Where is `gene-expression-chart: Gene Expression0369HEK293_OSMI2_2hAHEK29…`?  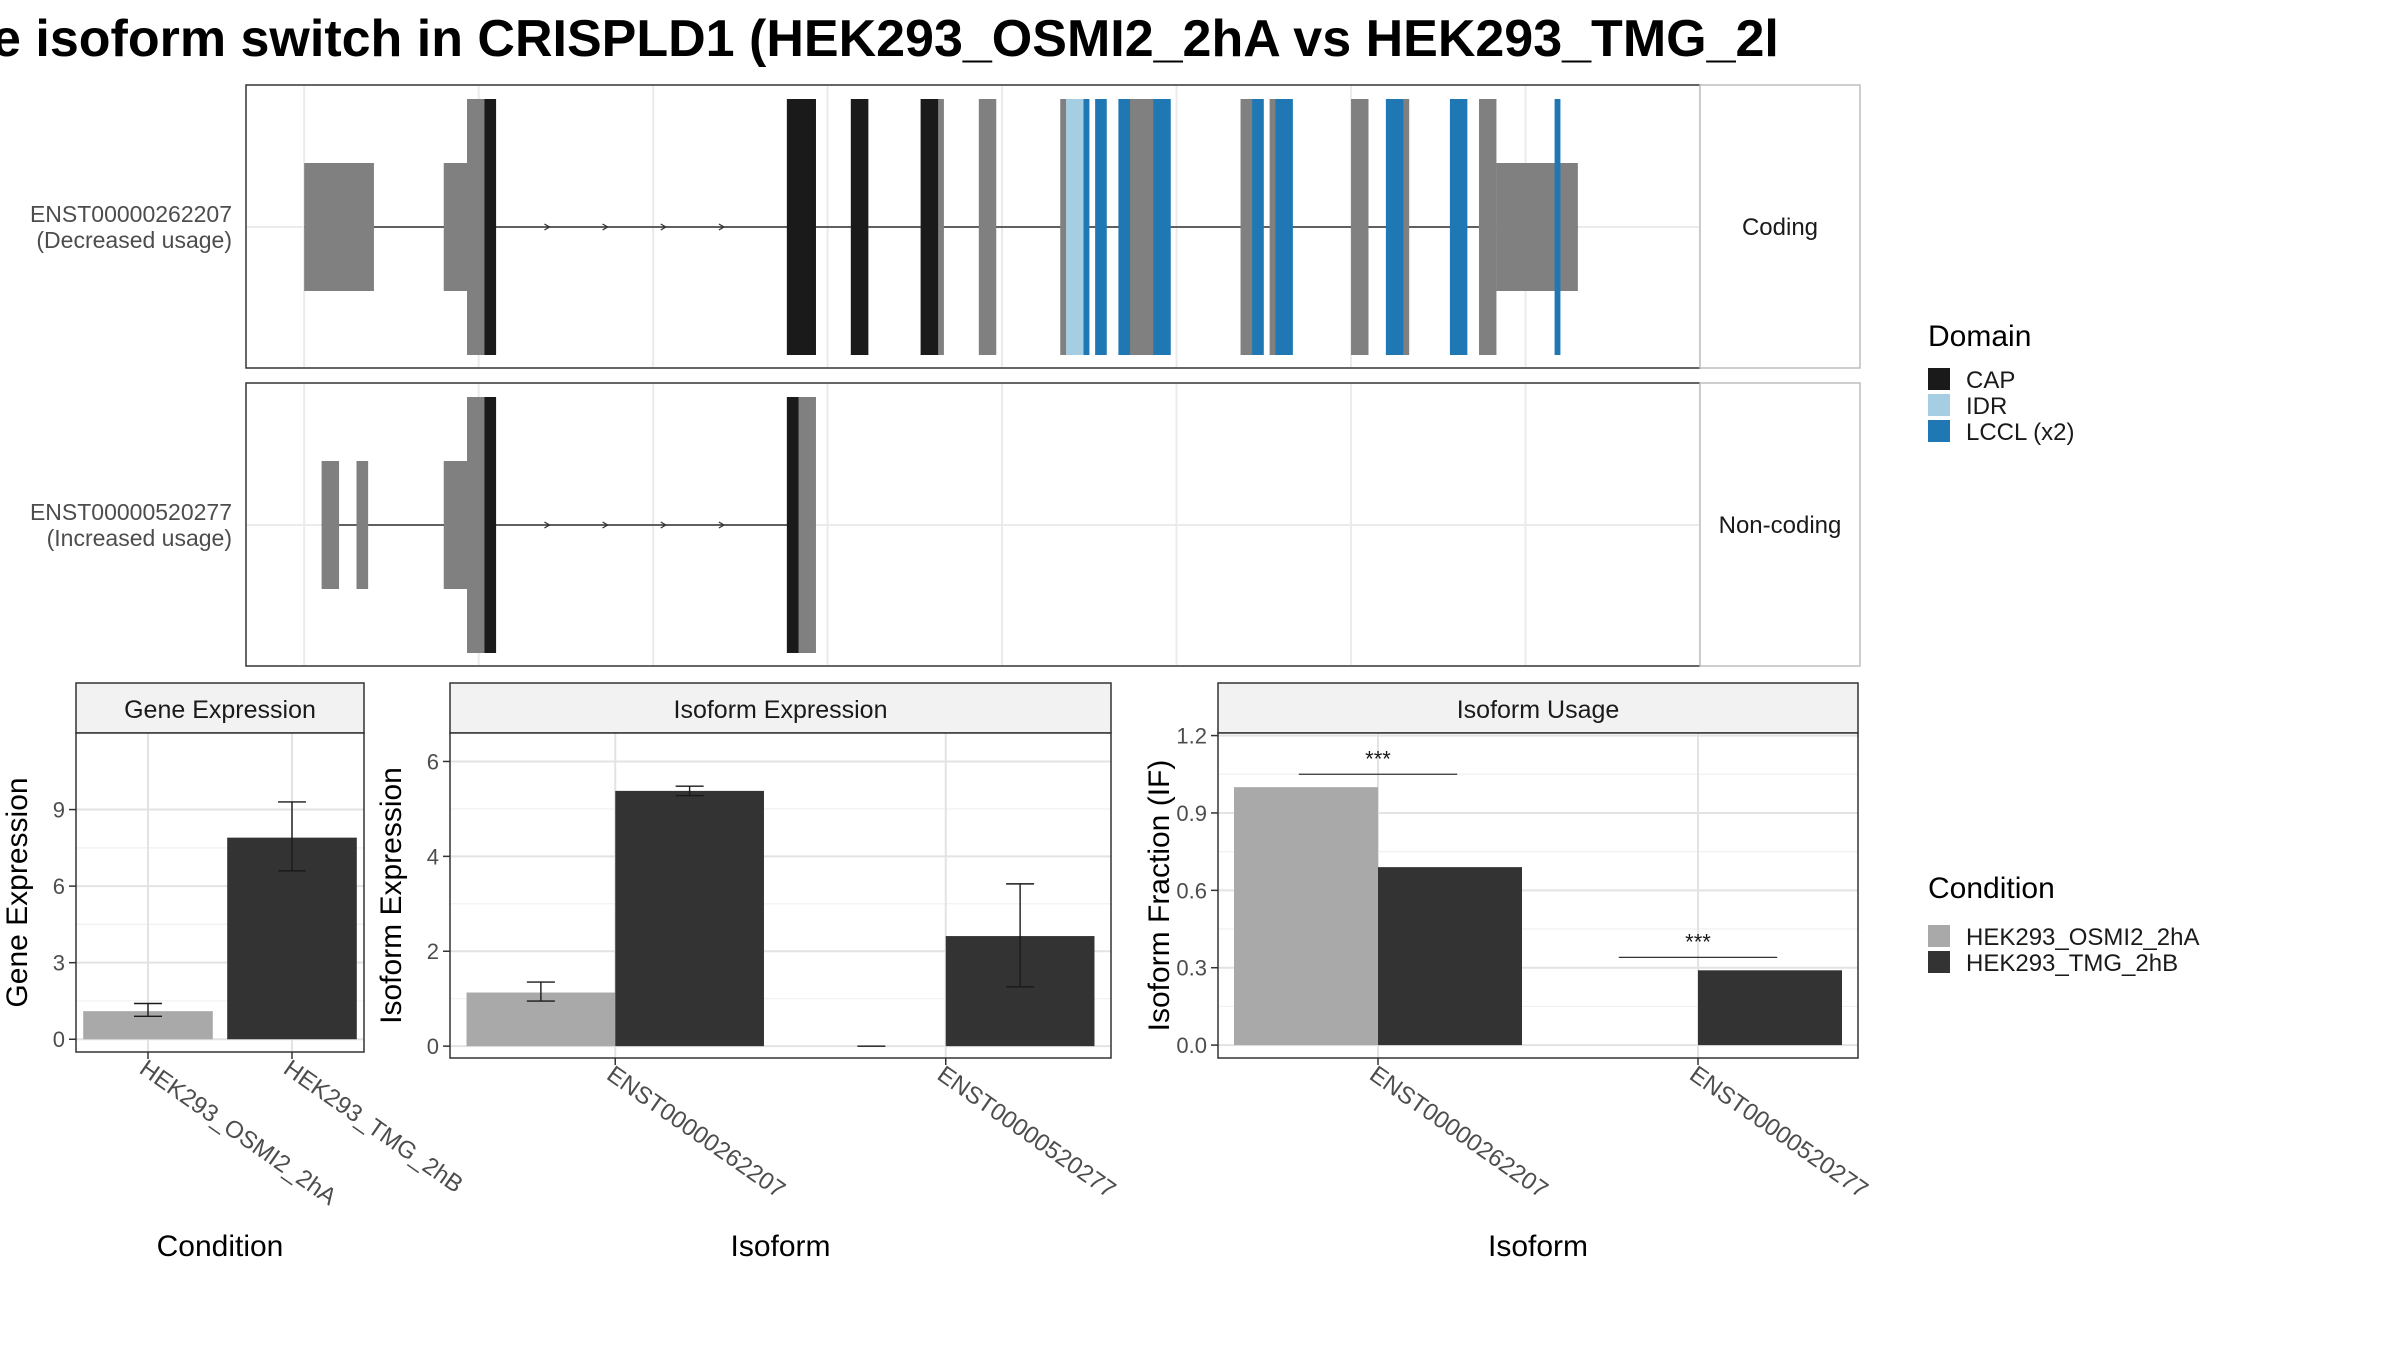 gene-expression-chart: Gene Expression0369HEK293_OSMI2_2hAHEK29… is located at coordinates (234, 972).